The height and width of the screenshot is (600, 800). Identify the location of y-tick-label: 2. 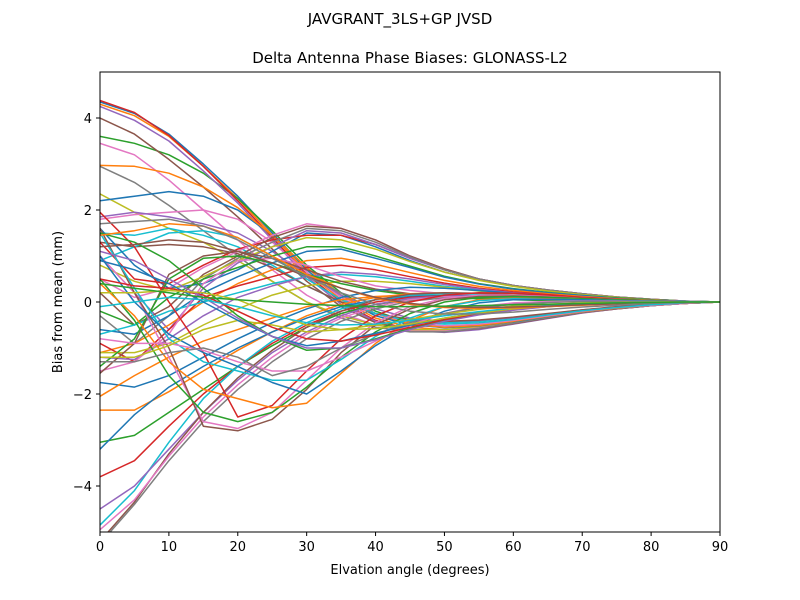
(88, 211).